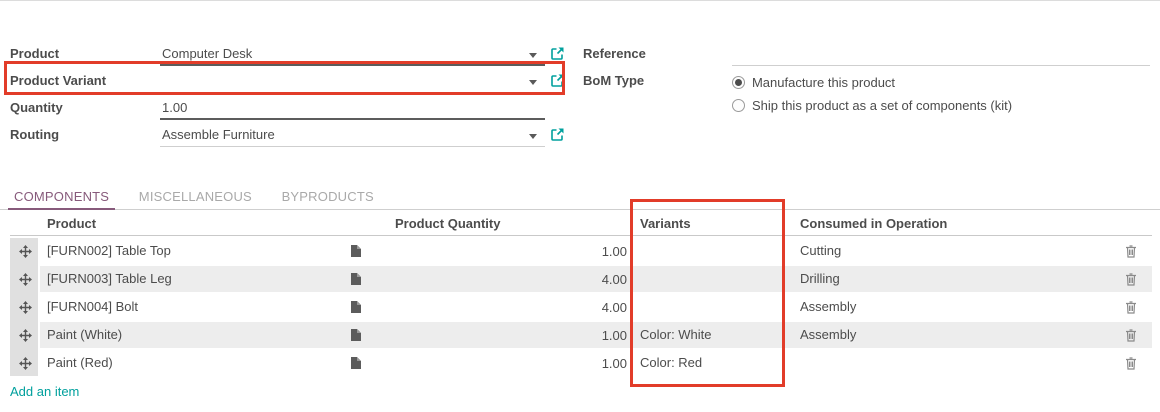 This screenshot has height=412, width=1160. I want to click on field-row-reference: Reference, so click(866, 57).